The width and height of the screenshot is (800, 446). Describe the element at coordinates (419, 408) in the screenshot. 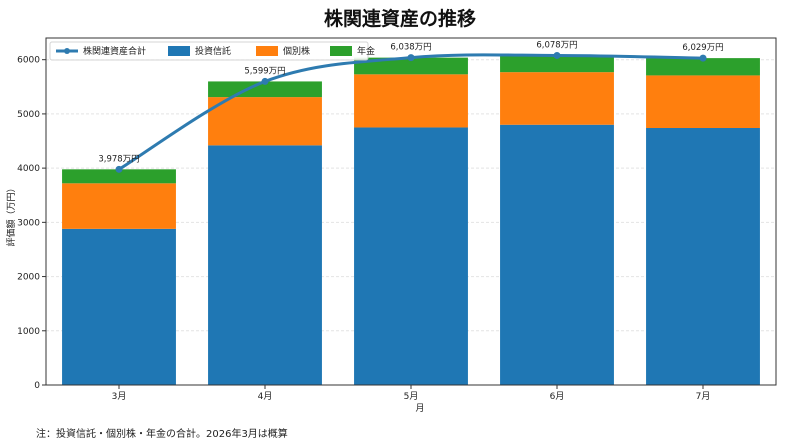

I see `x-axis-label: 月` at that location.